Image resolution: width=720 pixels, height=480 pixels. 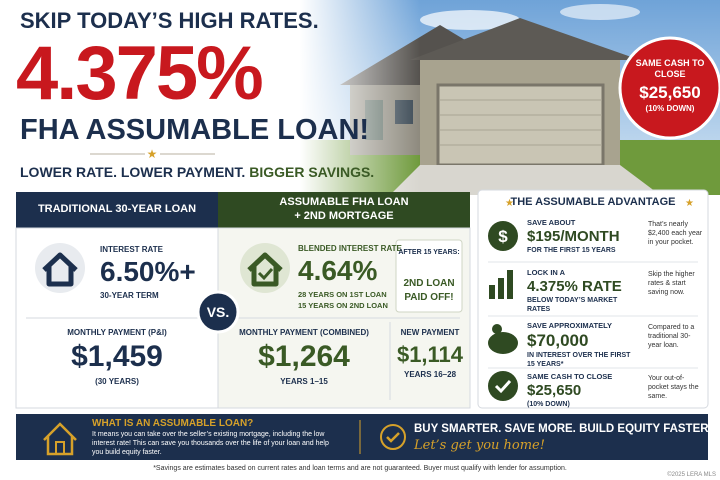 I want to click on badge-amount: $25,650, so click(x=670, y=92).